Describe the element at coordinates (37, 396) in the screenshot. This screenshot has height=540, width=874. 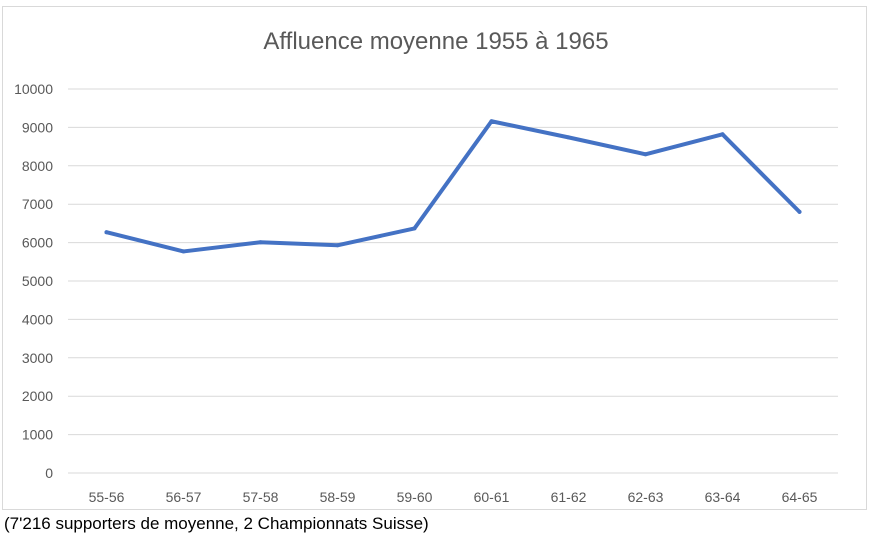
I see `y-tick-label: 2000` at that location.